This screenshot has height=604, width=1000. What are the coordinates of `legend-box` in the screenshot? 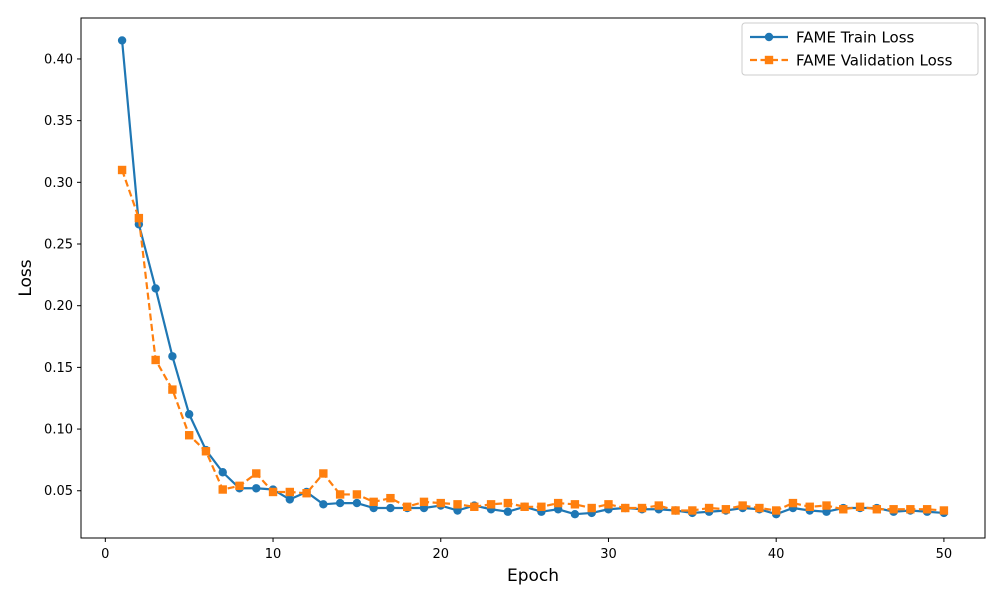 It's located at (860, 49).